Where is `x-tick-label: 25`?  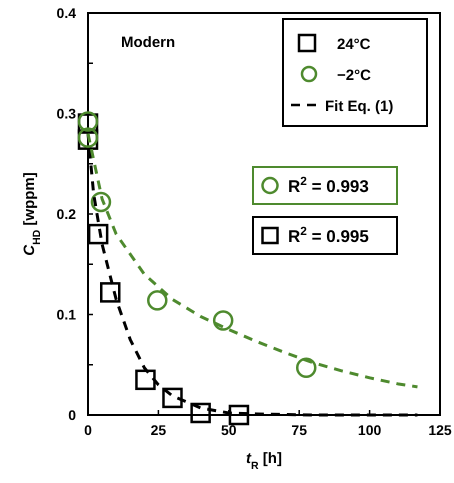
x-tick-label: 25 is located at coordinates (158, 430).